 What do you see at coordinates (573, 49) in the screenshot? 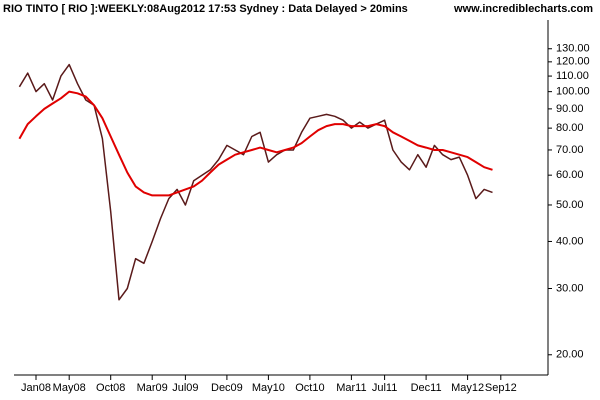
I see `y-tick-label: 130.00` at bounding box center [573, 49].